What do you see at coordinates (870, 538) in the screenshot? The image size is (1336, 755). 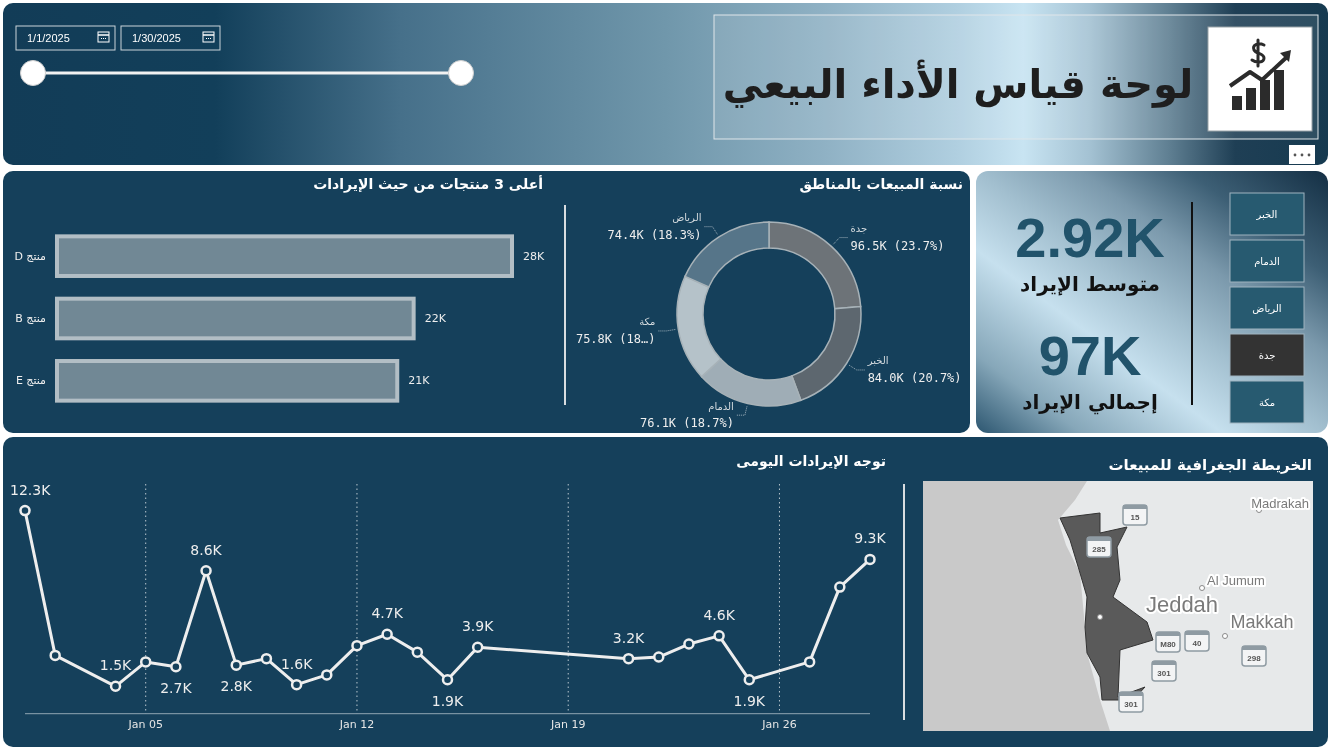 I see `data-label: 9.3K` at bounding box center [870, 538].